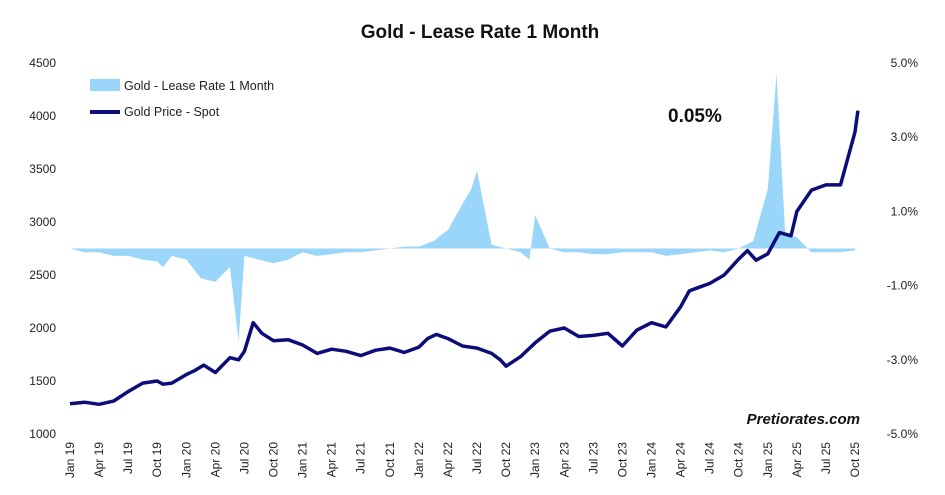  Describe the element at coordinates (42, 169) in the screenshot. I see `left-axis-tick-label: 3500` at that location.